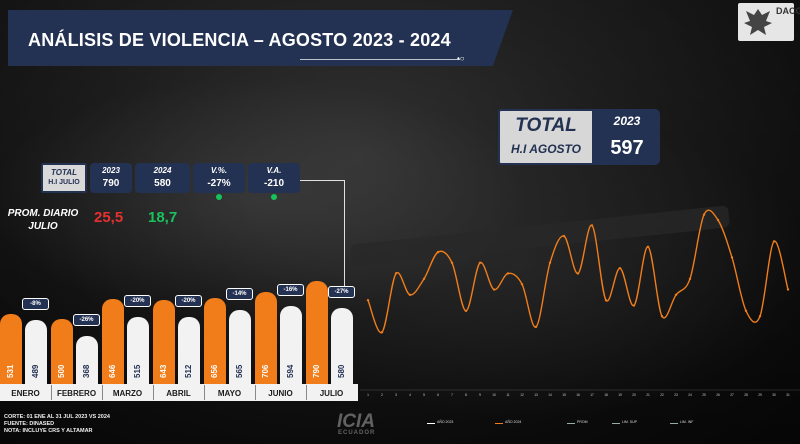  Describe the element at coordinates (64, 182) in the screenshot. I see `comparison-total-label-2: H.I JULIO` at that location.